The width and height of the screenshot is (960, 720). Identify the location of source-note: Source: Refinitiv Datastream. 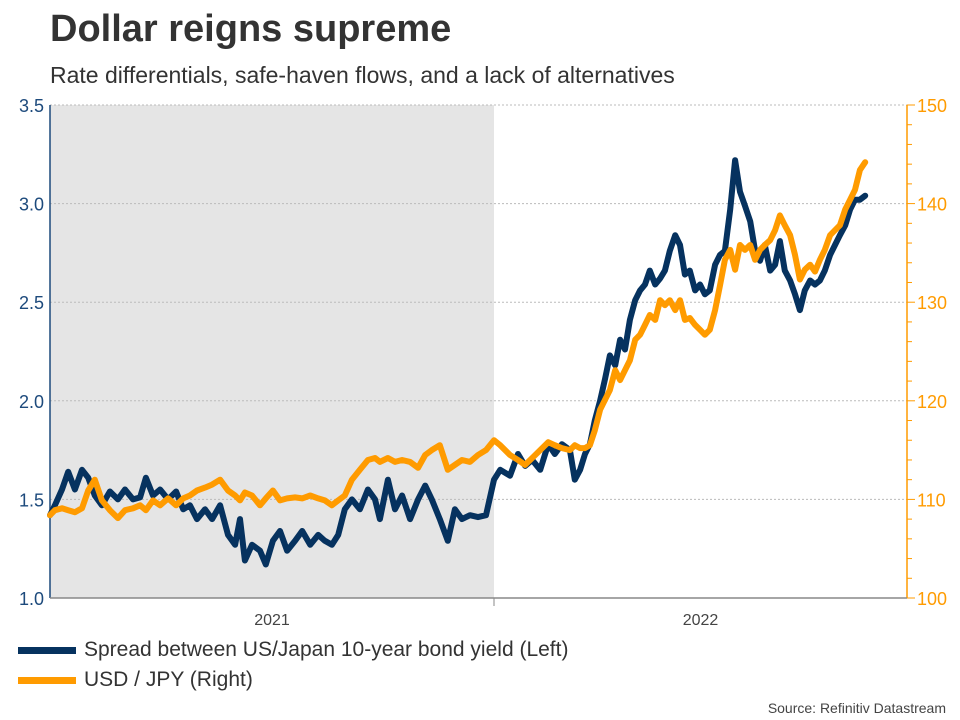
(856, 708).